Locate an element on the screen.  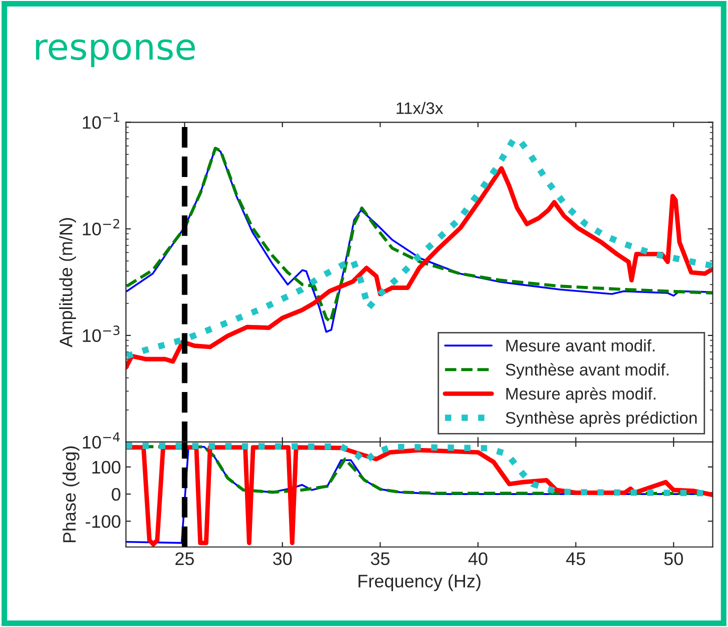
x-tick-label: 45 is located at coordinates (576, 559).